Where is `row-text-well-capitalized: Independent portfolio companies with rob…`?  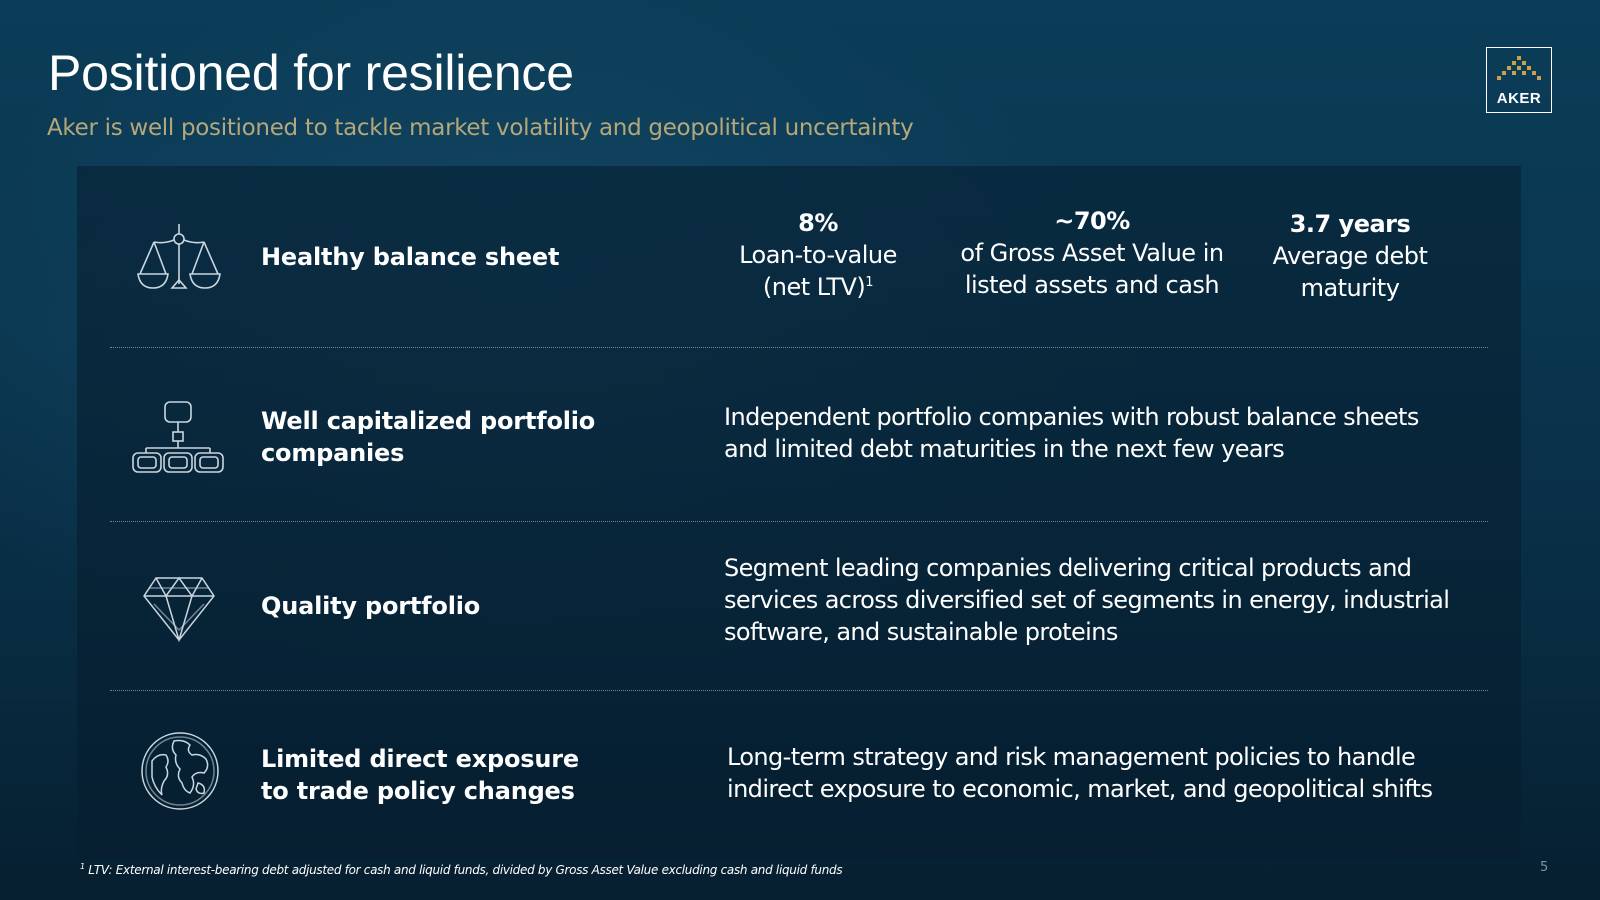
row-text-well-capitalized: Independent portfolio companies with rob… is located at coordinates (1104, 433).